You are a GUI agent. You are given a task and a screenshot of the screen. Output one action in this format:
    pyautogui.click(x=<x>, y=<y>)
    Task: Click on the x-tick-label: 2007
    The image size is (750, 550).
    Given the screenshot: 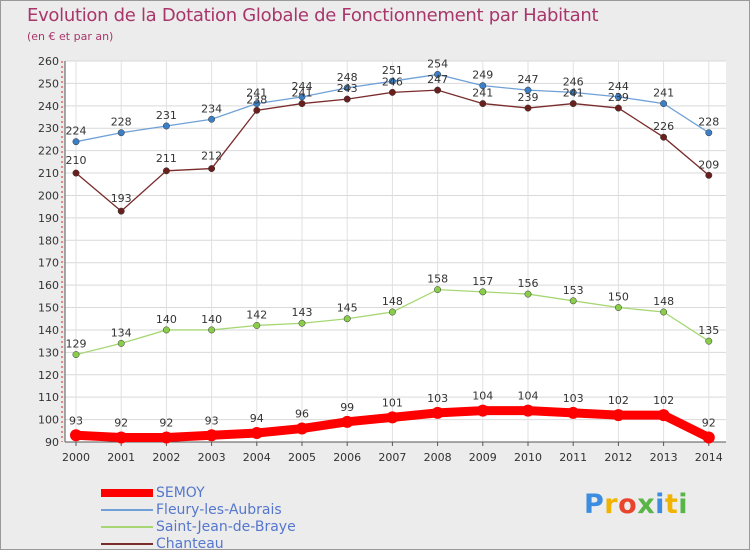 What is the action you would take?
    pyautogui.click(x=392, y=457)
    